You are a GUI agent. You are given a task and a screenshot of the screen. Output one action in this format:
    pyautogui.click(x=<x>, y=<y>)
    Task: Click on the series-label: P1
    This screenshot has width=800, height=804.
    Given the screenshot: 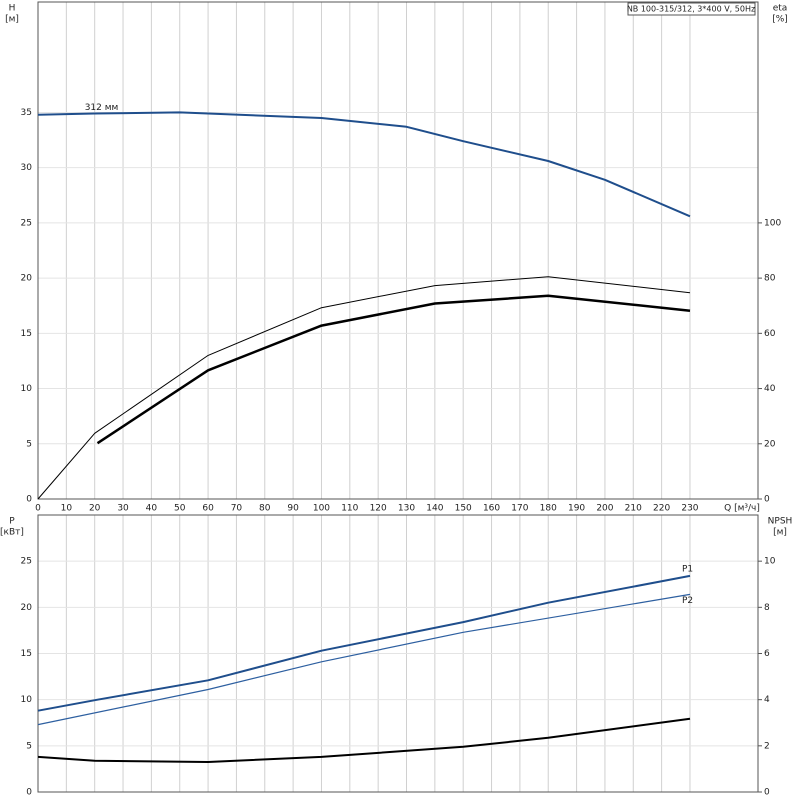 What is the action you would take?
    pyautogui.click(x=687, y=569)
    